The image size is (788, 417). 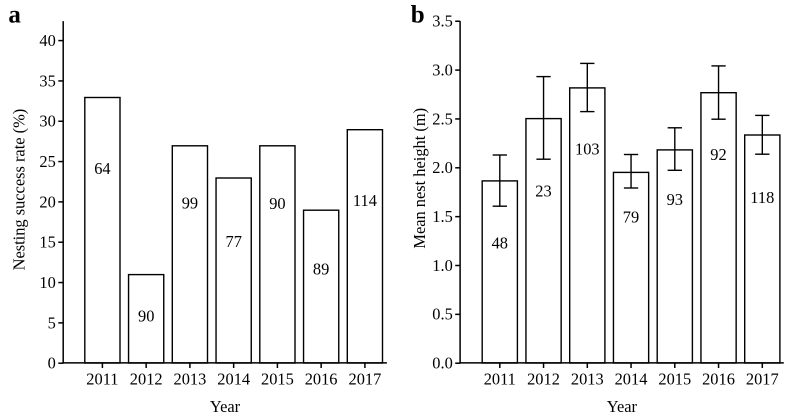 I want to click on svg-text: 3.5, so click(x=442, y=21).